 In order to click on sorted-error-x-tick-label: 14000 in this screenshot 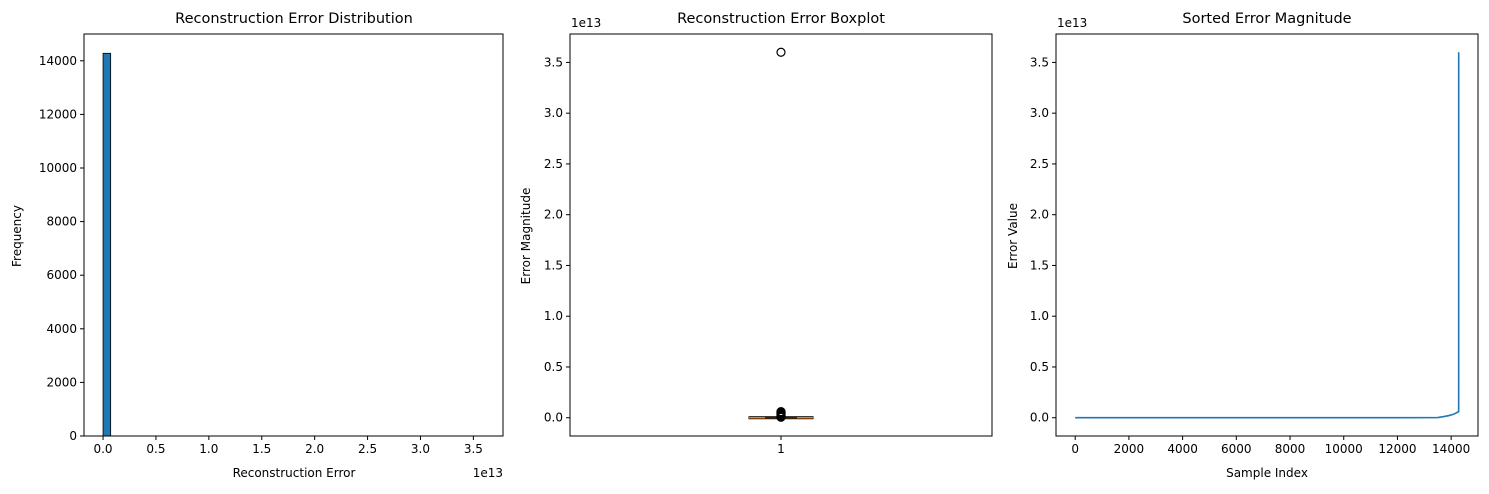, I will do `click(1451, 449)`.